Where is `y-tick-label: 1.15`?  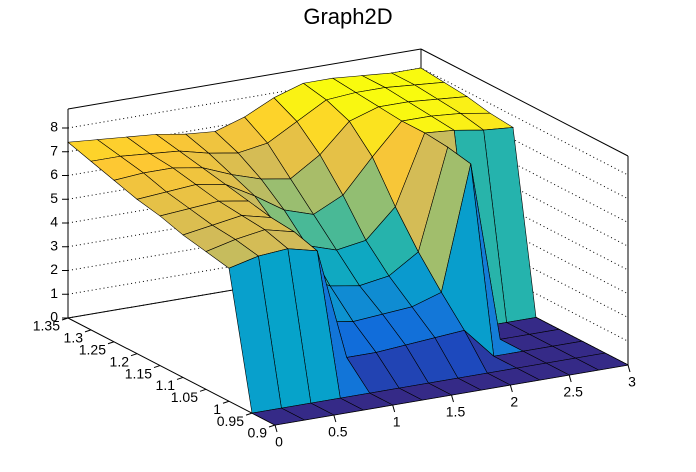
y-tick-label: 1.15 is located at coordinates (138, 373).